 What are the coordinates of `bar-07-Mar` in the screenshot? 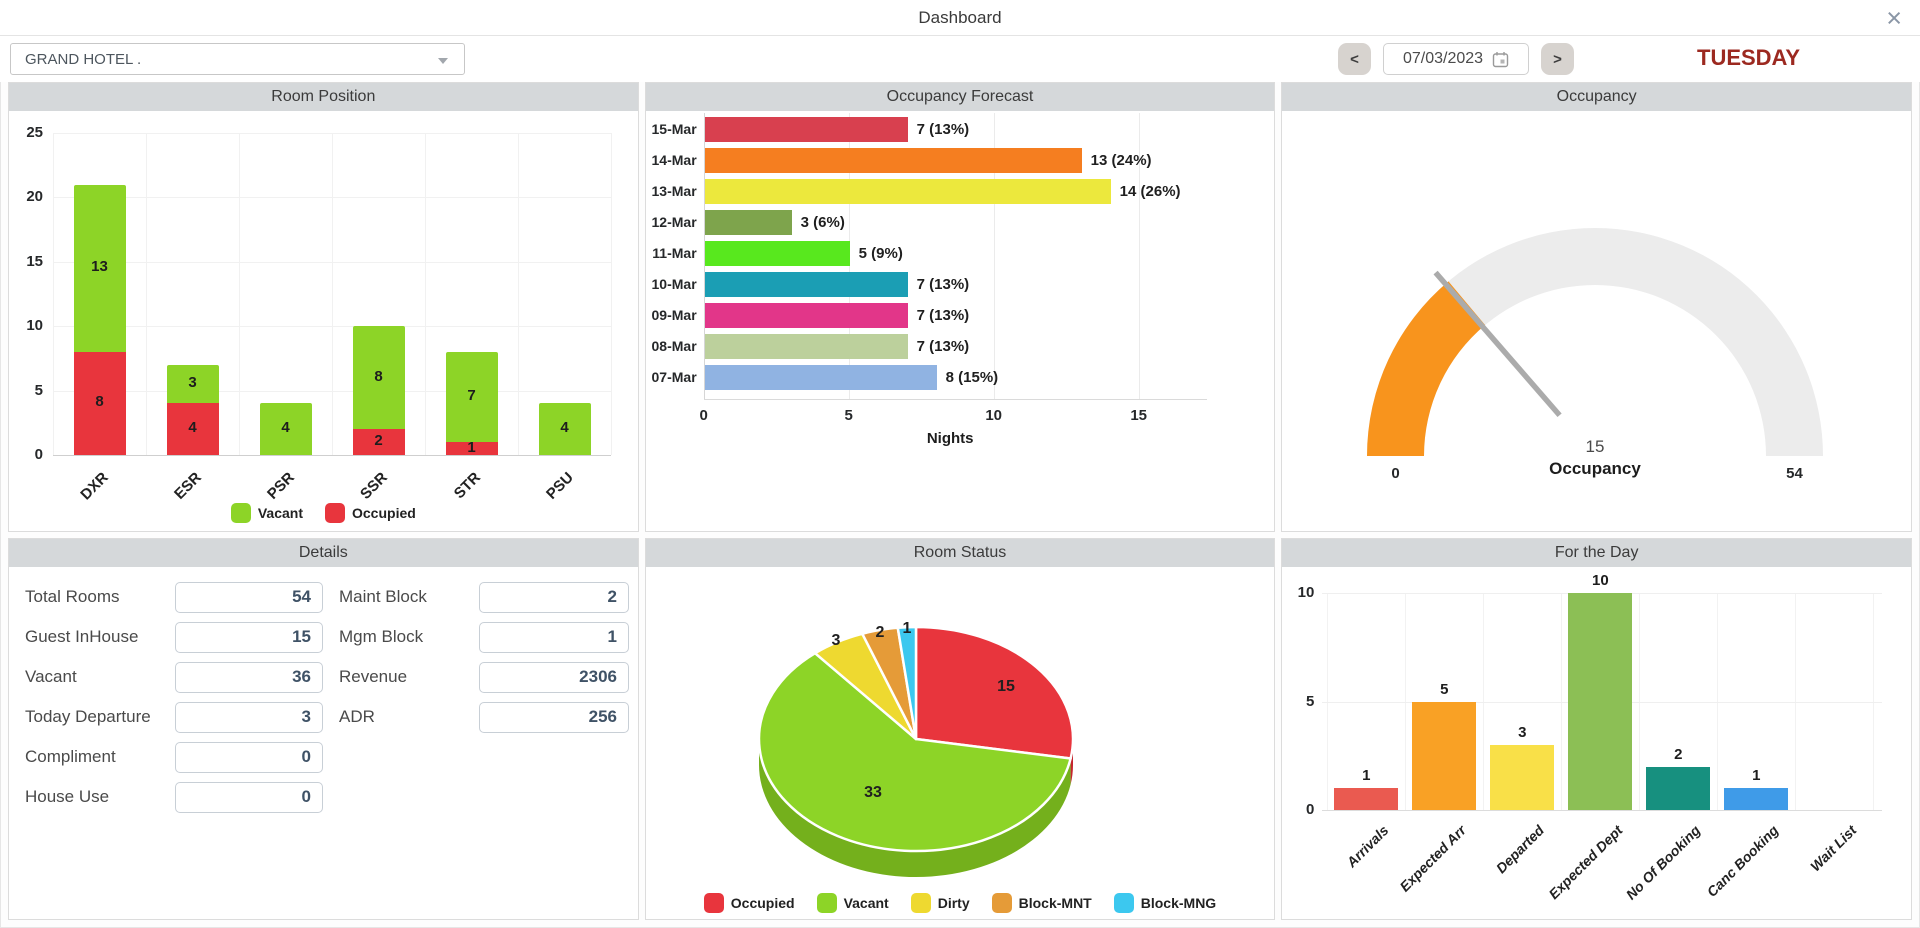 It's located at (820, 377).